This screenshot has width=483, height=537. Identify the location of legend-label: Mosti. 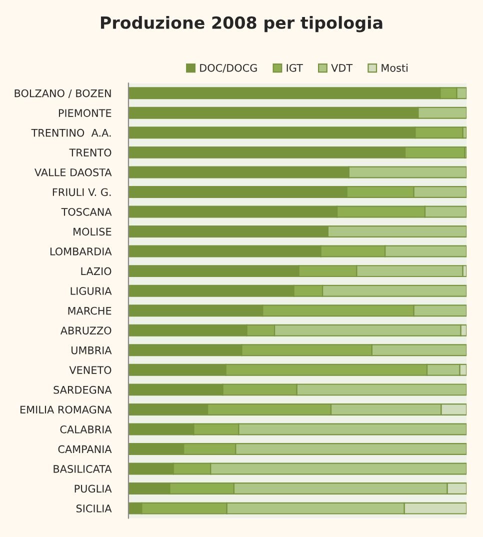
(395, 68).